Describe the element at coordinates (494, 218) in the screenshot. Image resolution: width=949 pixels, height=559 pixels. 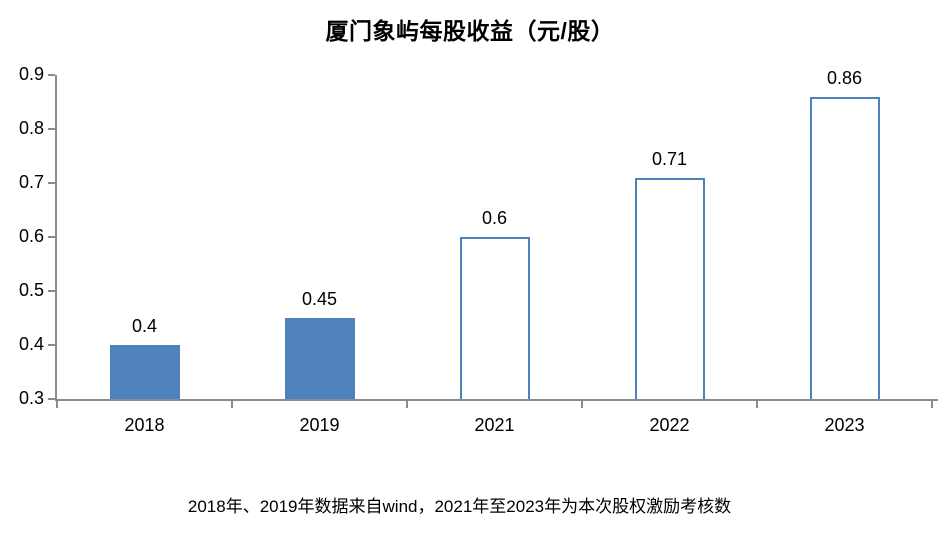
I see `bar-value-label: 0.6` at that location.